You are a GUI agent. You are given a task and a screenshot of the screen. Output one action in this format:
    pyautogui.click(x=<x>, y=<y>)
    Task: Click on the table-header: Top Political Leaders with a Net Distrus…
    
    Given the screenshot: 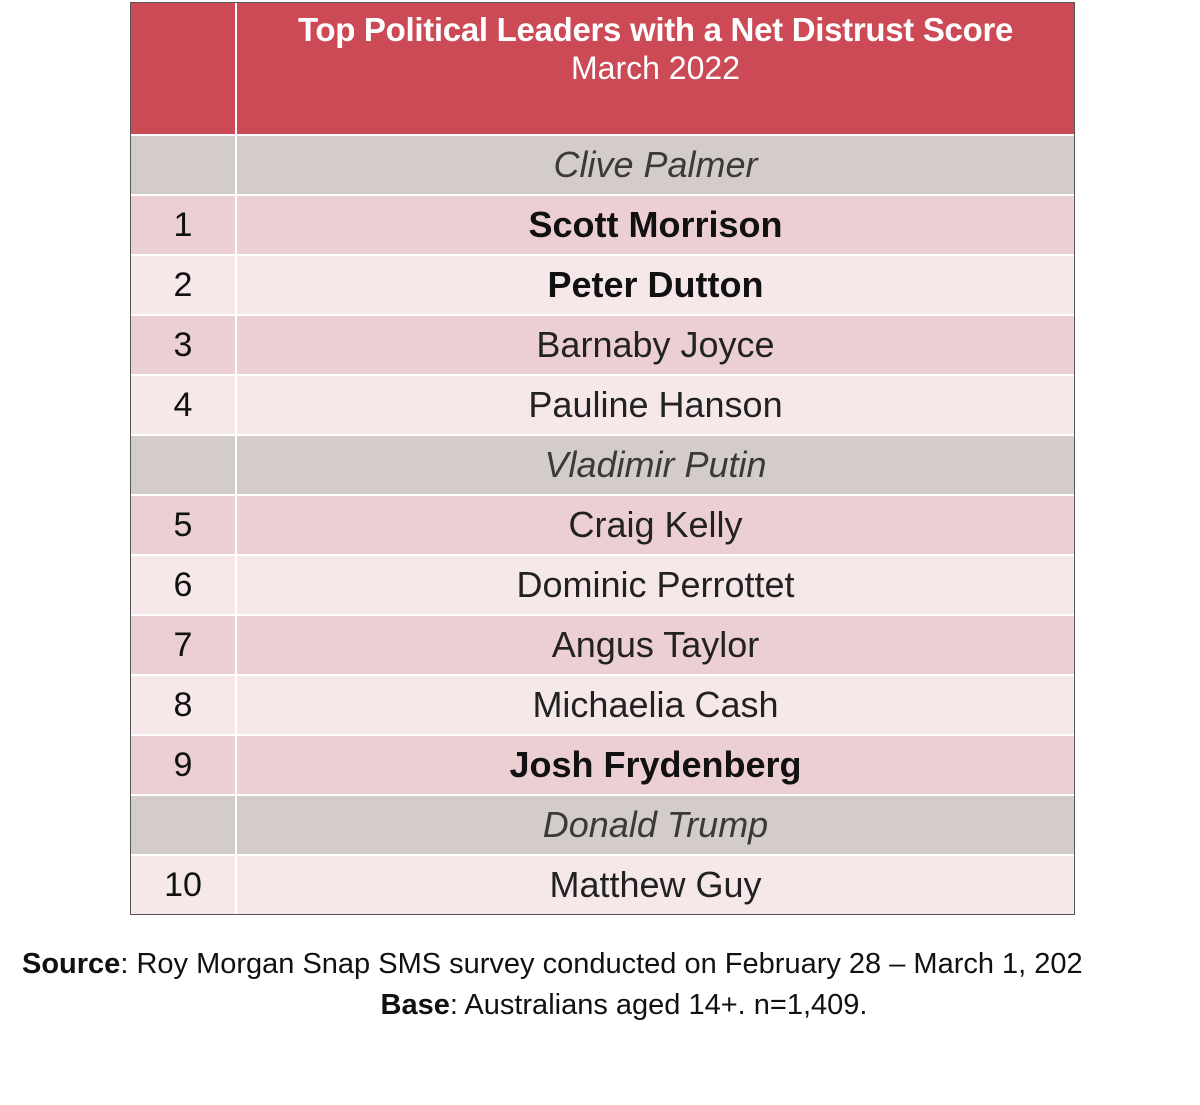 What is the action you would take?
    pyautogui.click(x=602, y=69)
    